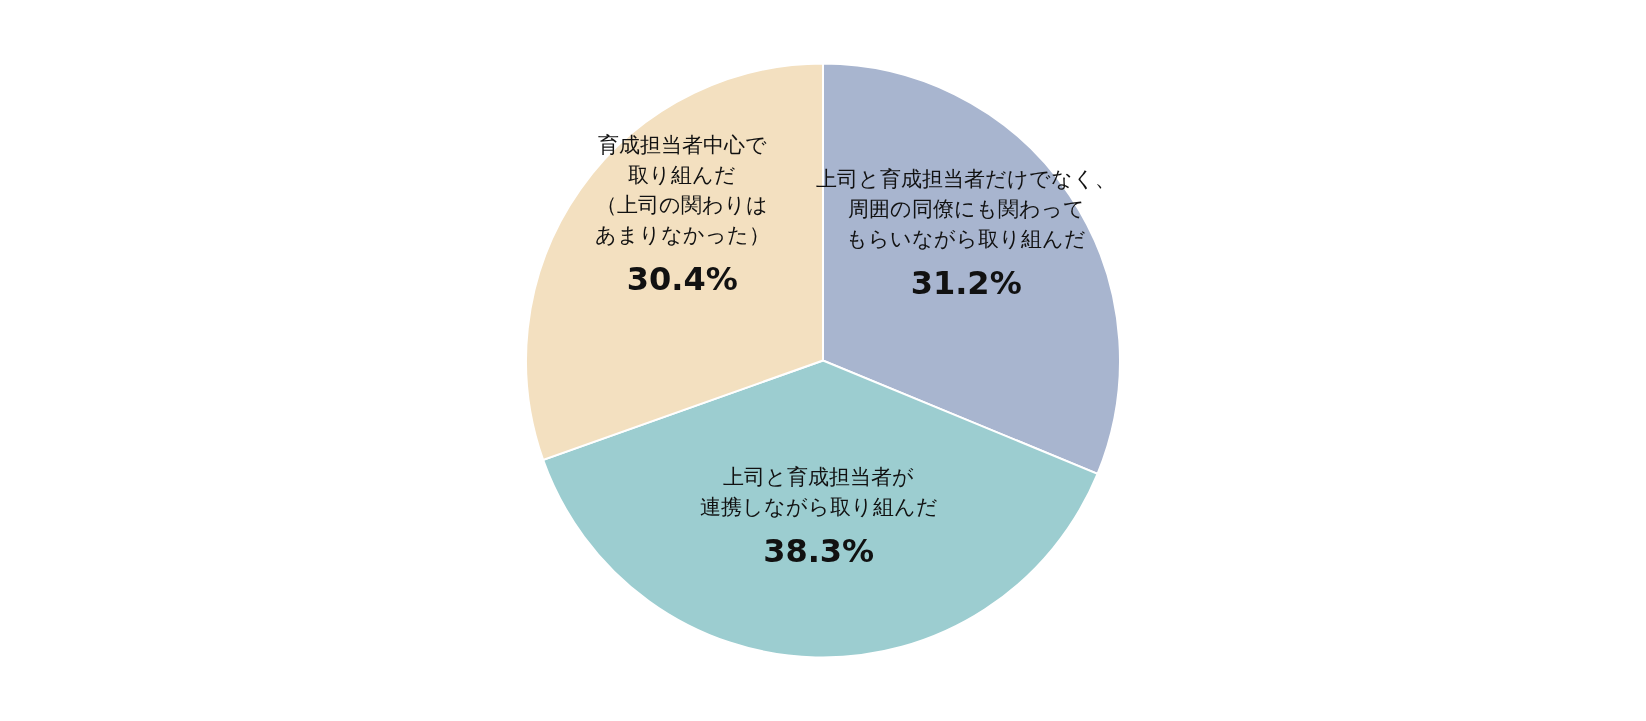  What do you see at coordinates (682, 279) in the screenshot?
I see `data-label: 30.4%` at bounding box center [682, 279].